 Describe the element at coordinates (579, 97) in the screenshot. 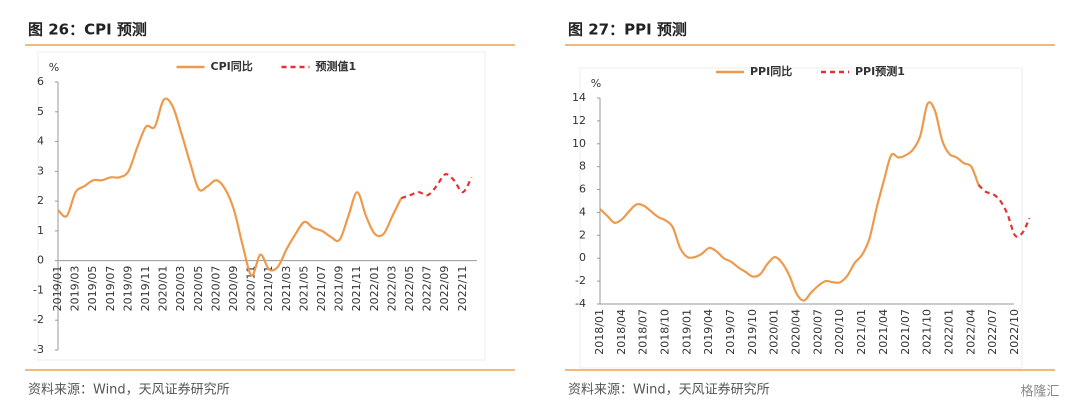

I see `y-tick-label: 14` at that location.